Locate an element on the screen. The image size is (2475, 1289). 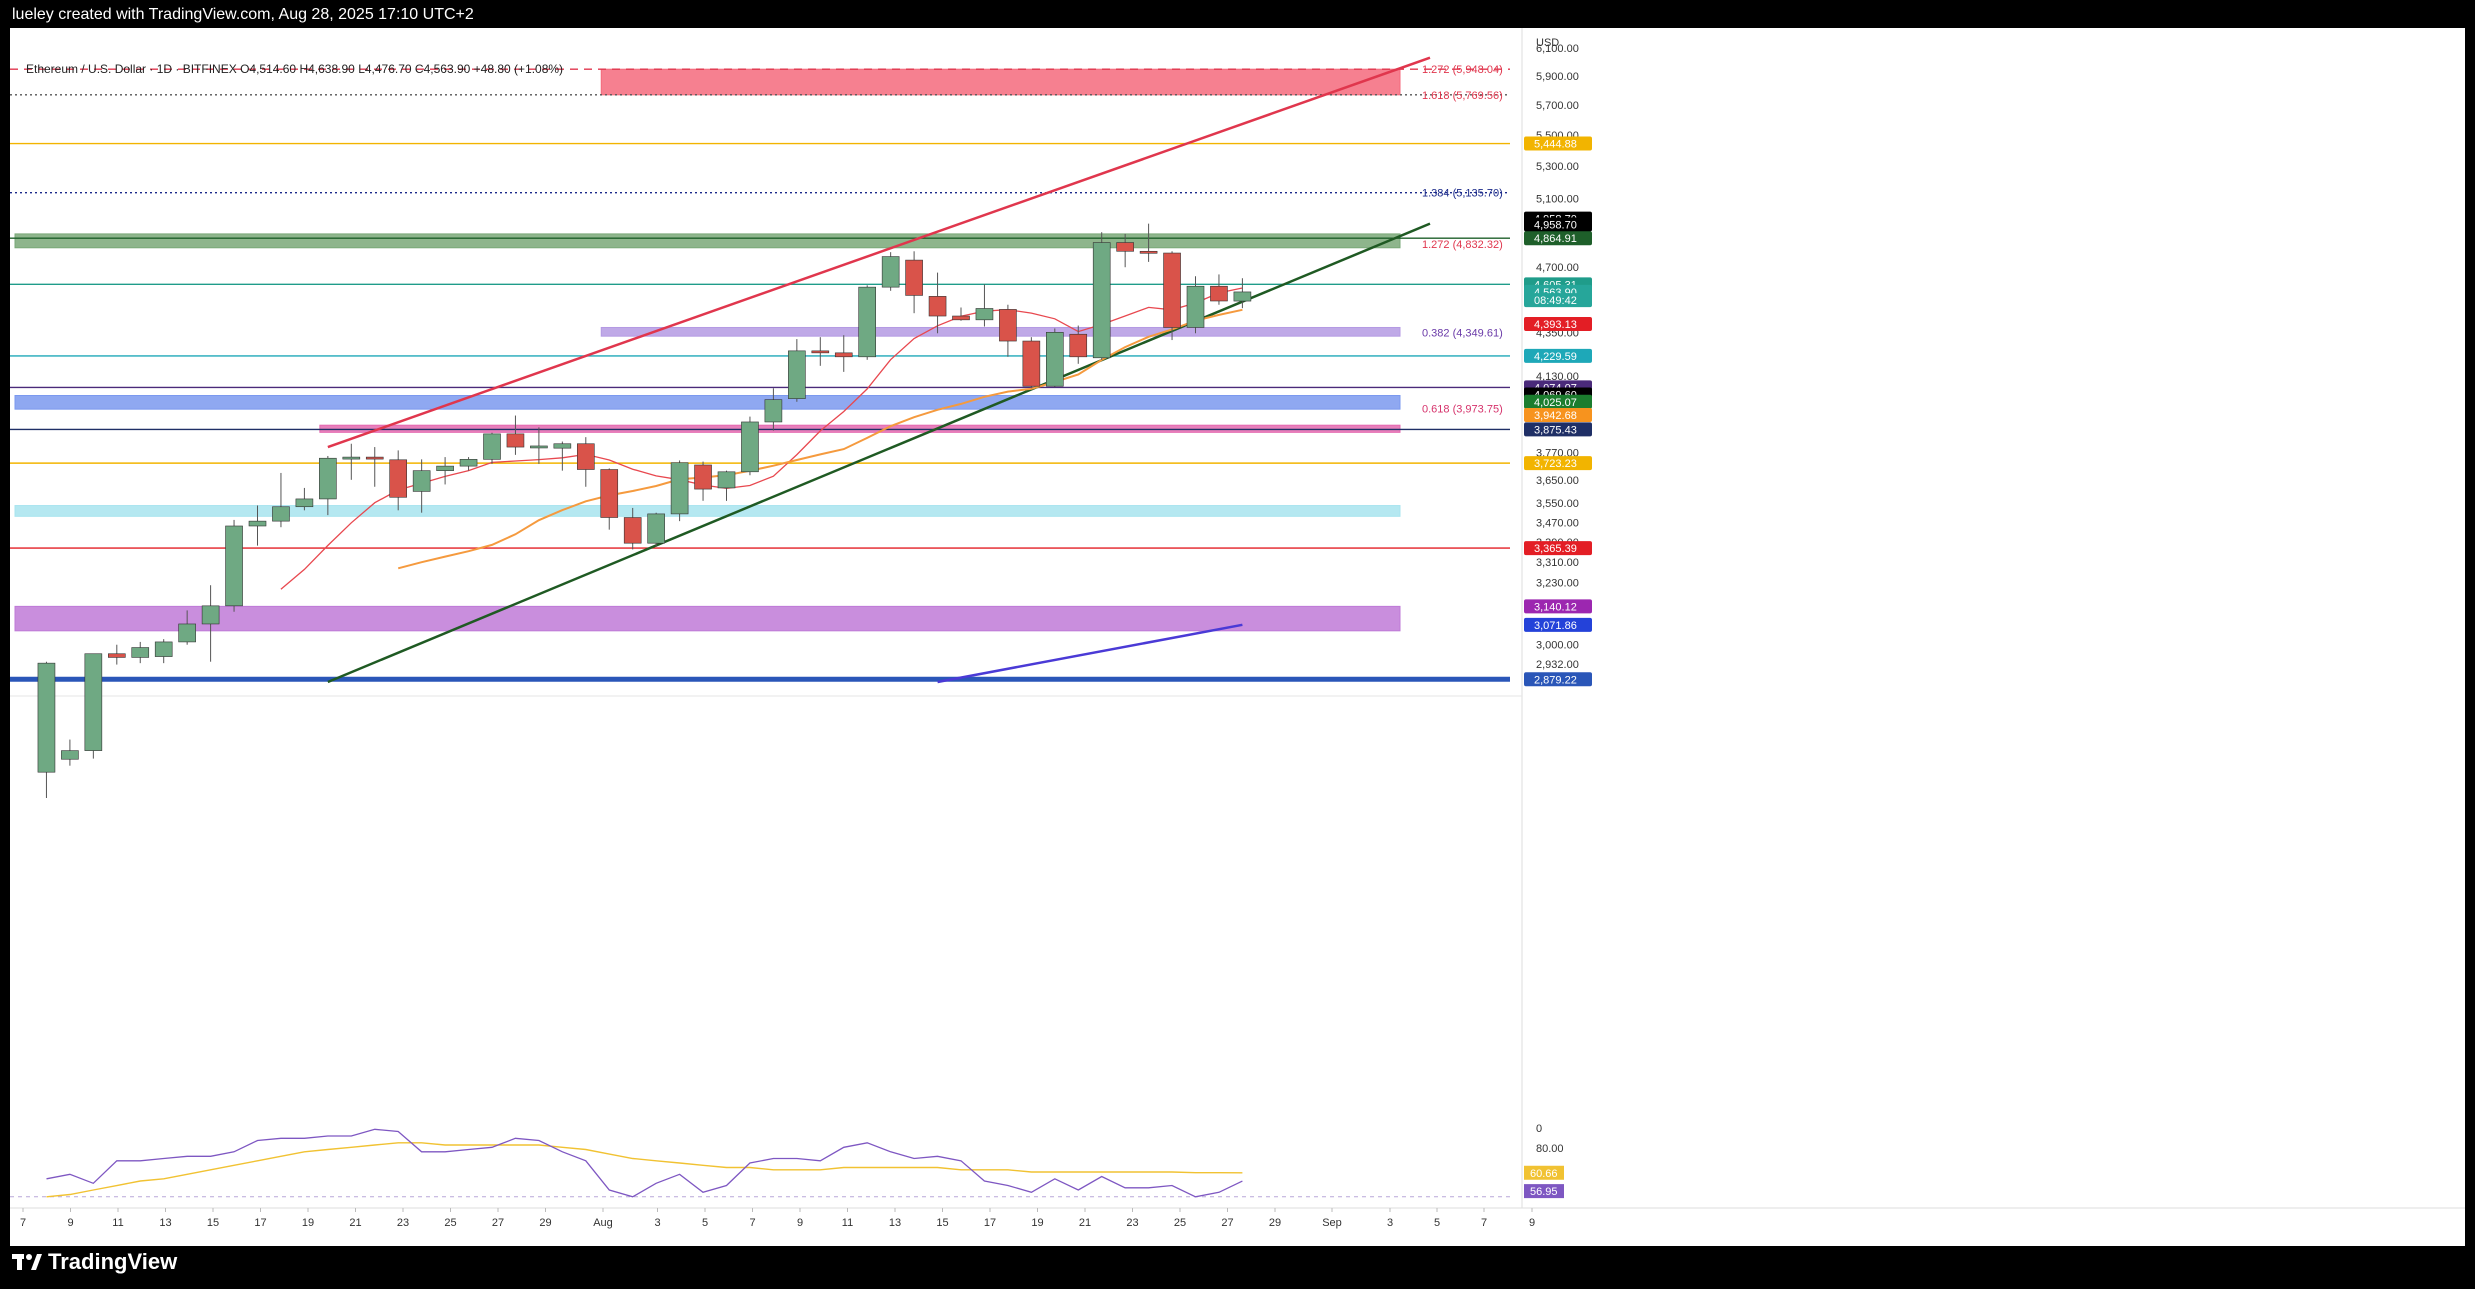
price-tag-label: 3,140.12 is located at coordinates (1555, 607).